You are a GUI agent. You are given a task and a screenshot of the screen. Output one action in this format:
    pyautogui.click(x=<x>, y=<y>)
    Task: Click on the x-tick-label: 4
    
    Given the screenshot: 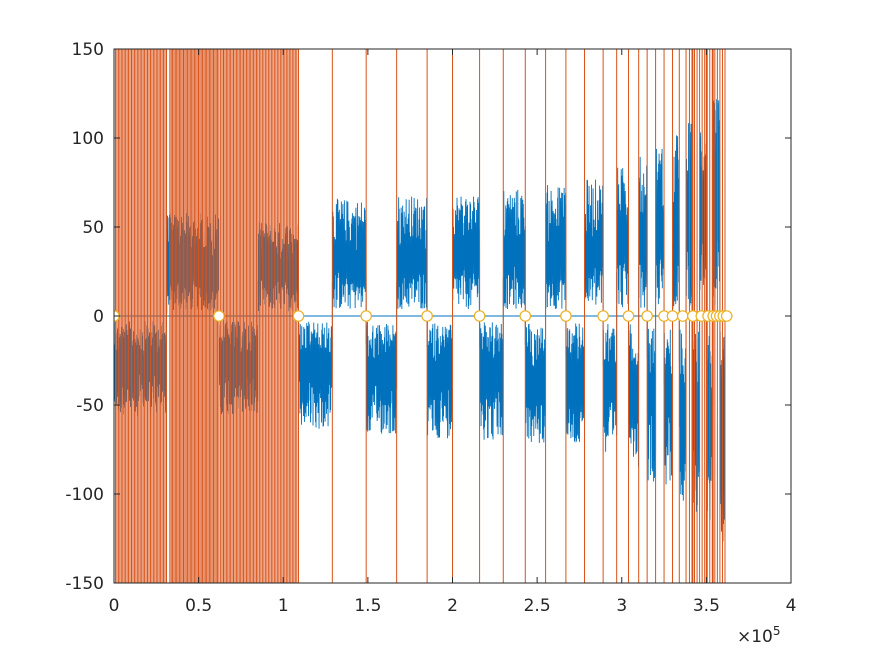 What is the action you would take?
    pyautogui.click(x=791, y=606)
    